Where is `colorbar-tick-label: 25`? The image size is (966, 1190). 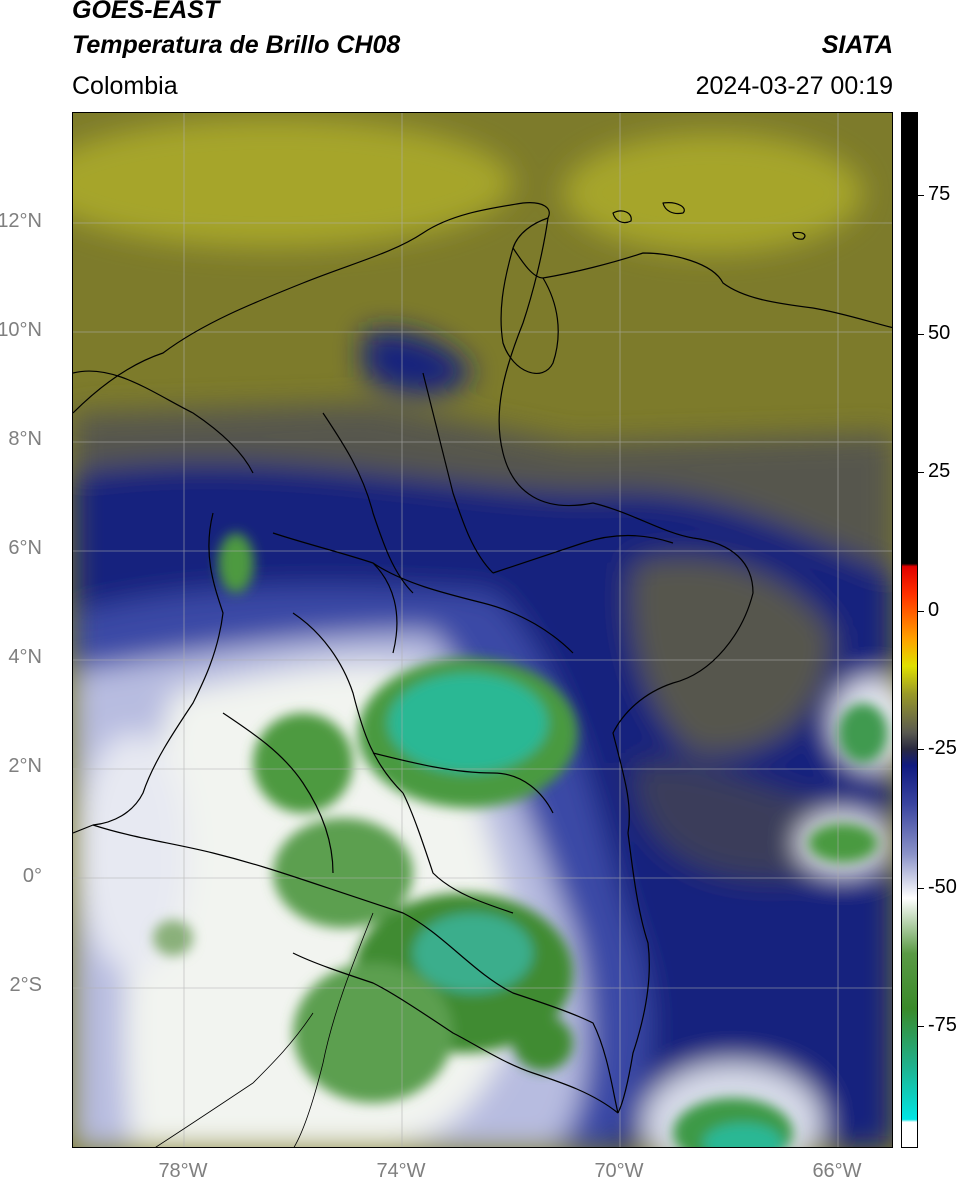
colorbar-tick-label: 25 is located at coordinates (939, 471).